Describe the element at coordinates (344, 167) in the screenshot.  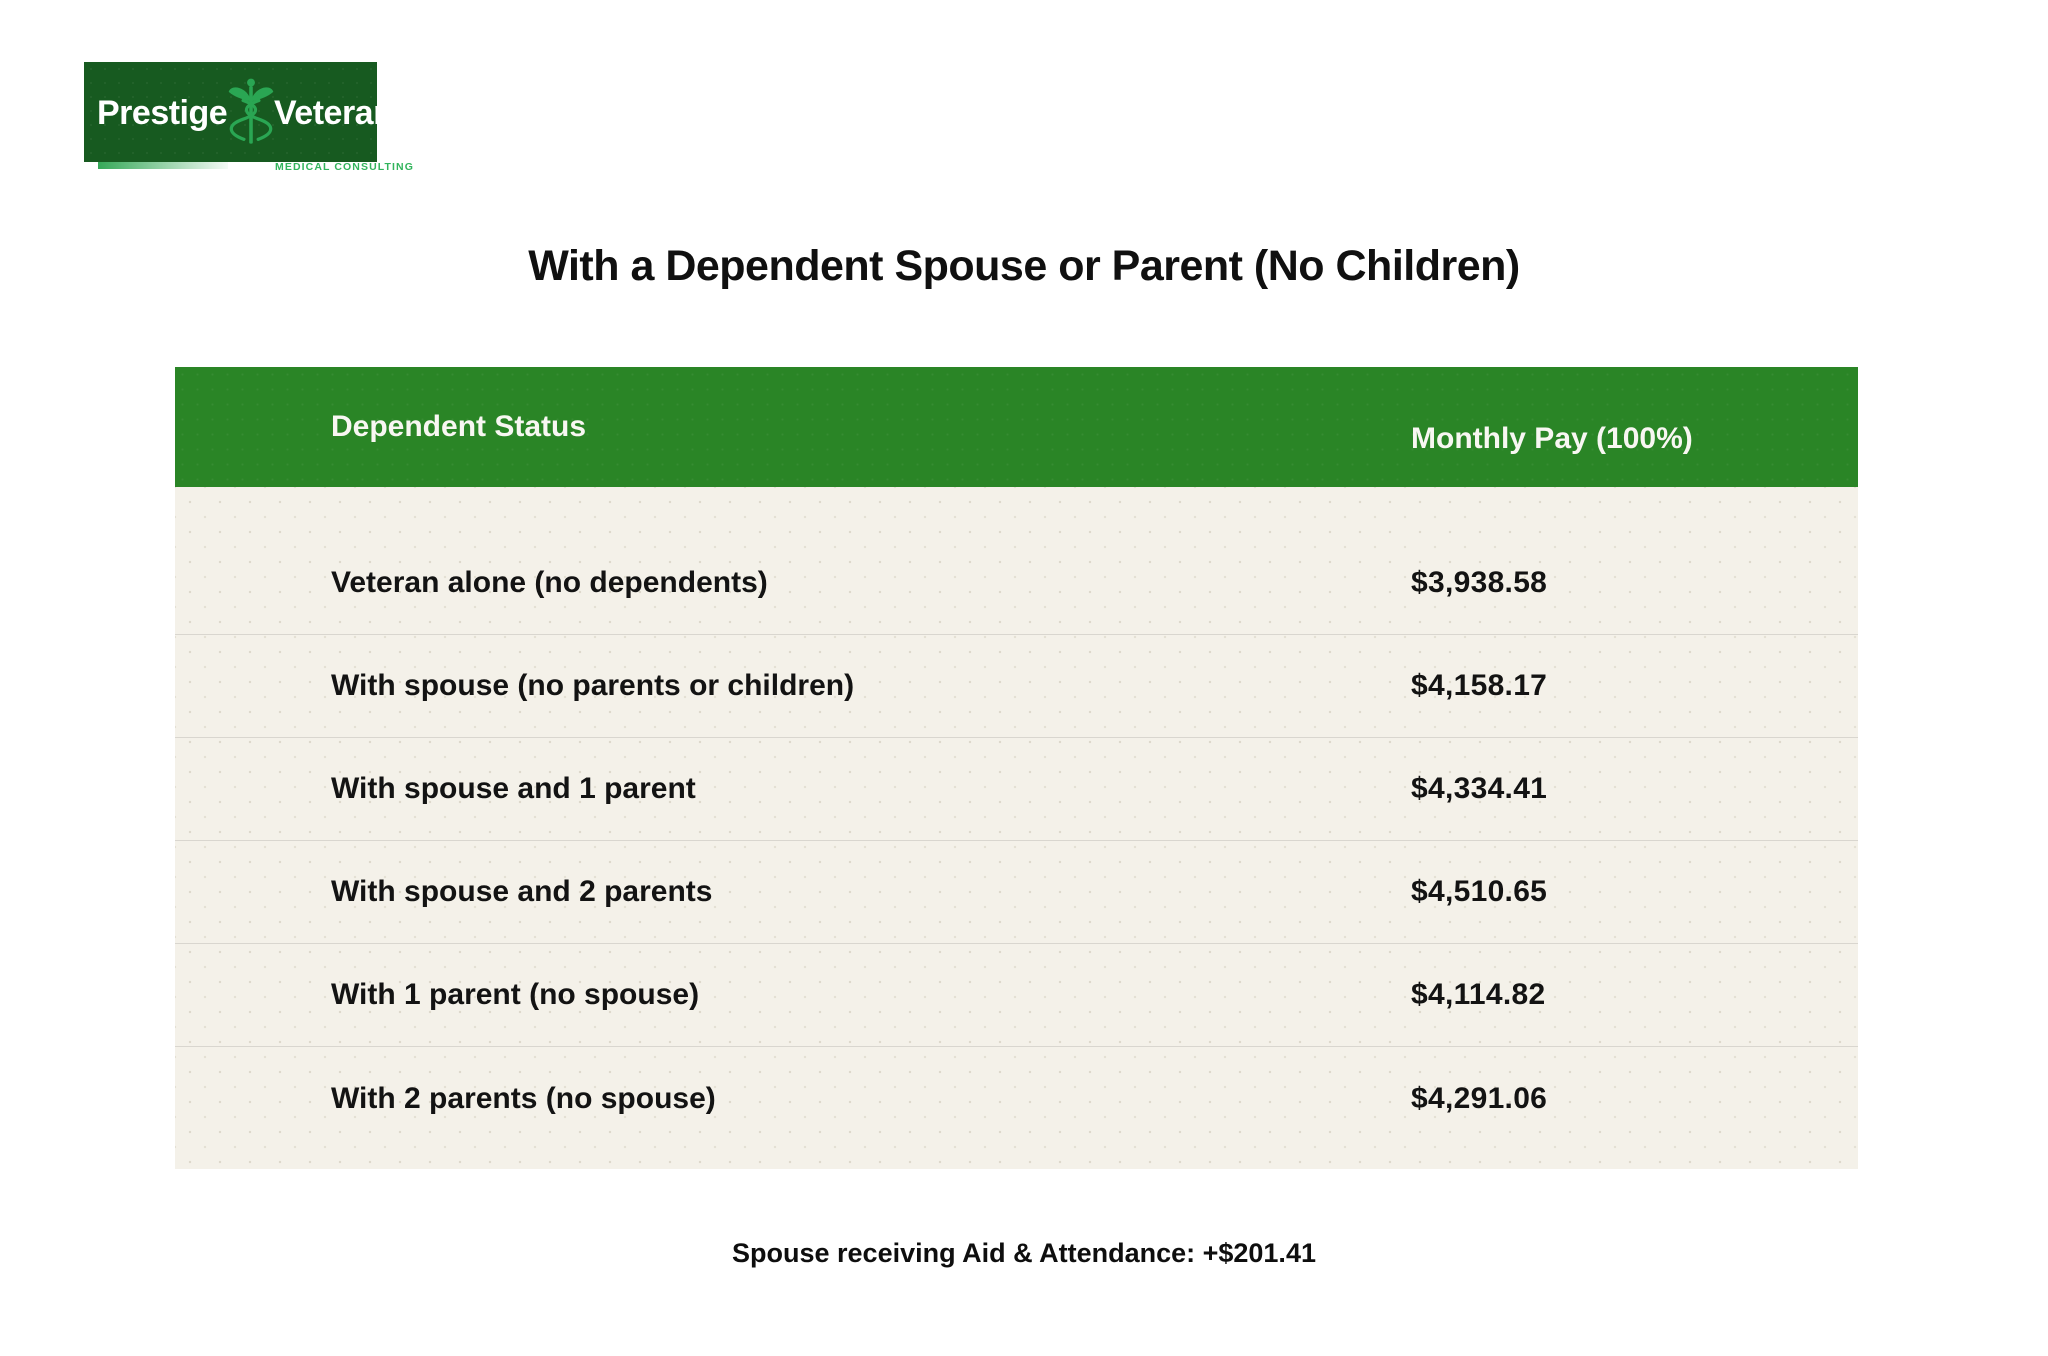
I see `brand-tagline: MEDICAL CONSULTING` at that location.